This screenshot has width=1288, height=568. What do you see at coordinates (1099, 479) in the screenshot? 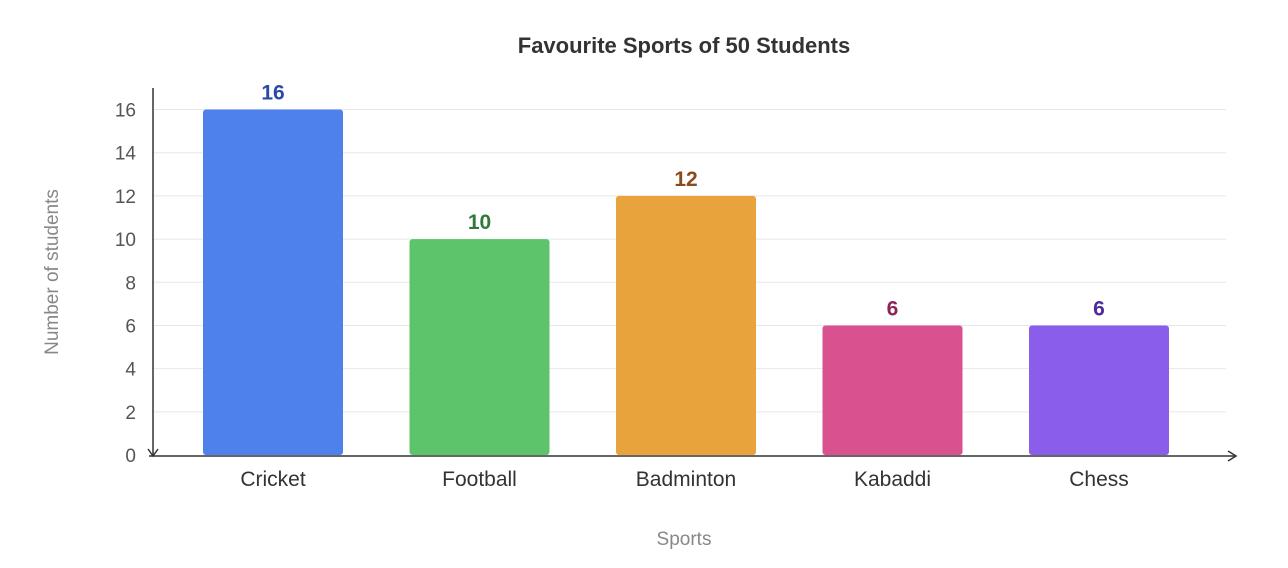
I see `x-category-label: Chess` at bounding box center [1099, 479].